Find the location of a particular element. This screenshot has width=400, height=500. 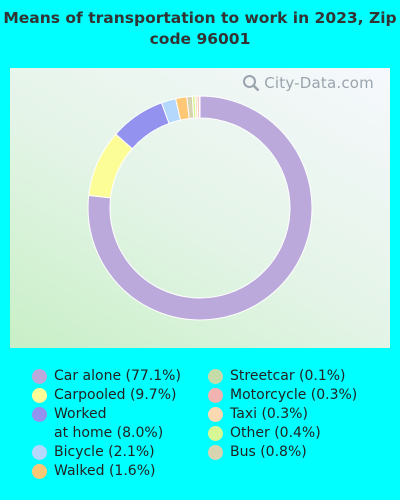

legend-item: Bus (0.8%) is located at coordinates (296, 452).